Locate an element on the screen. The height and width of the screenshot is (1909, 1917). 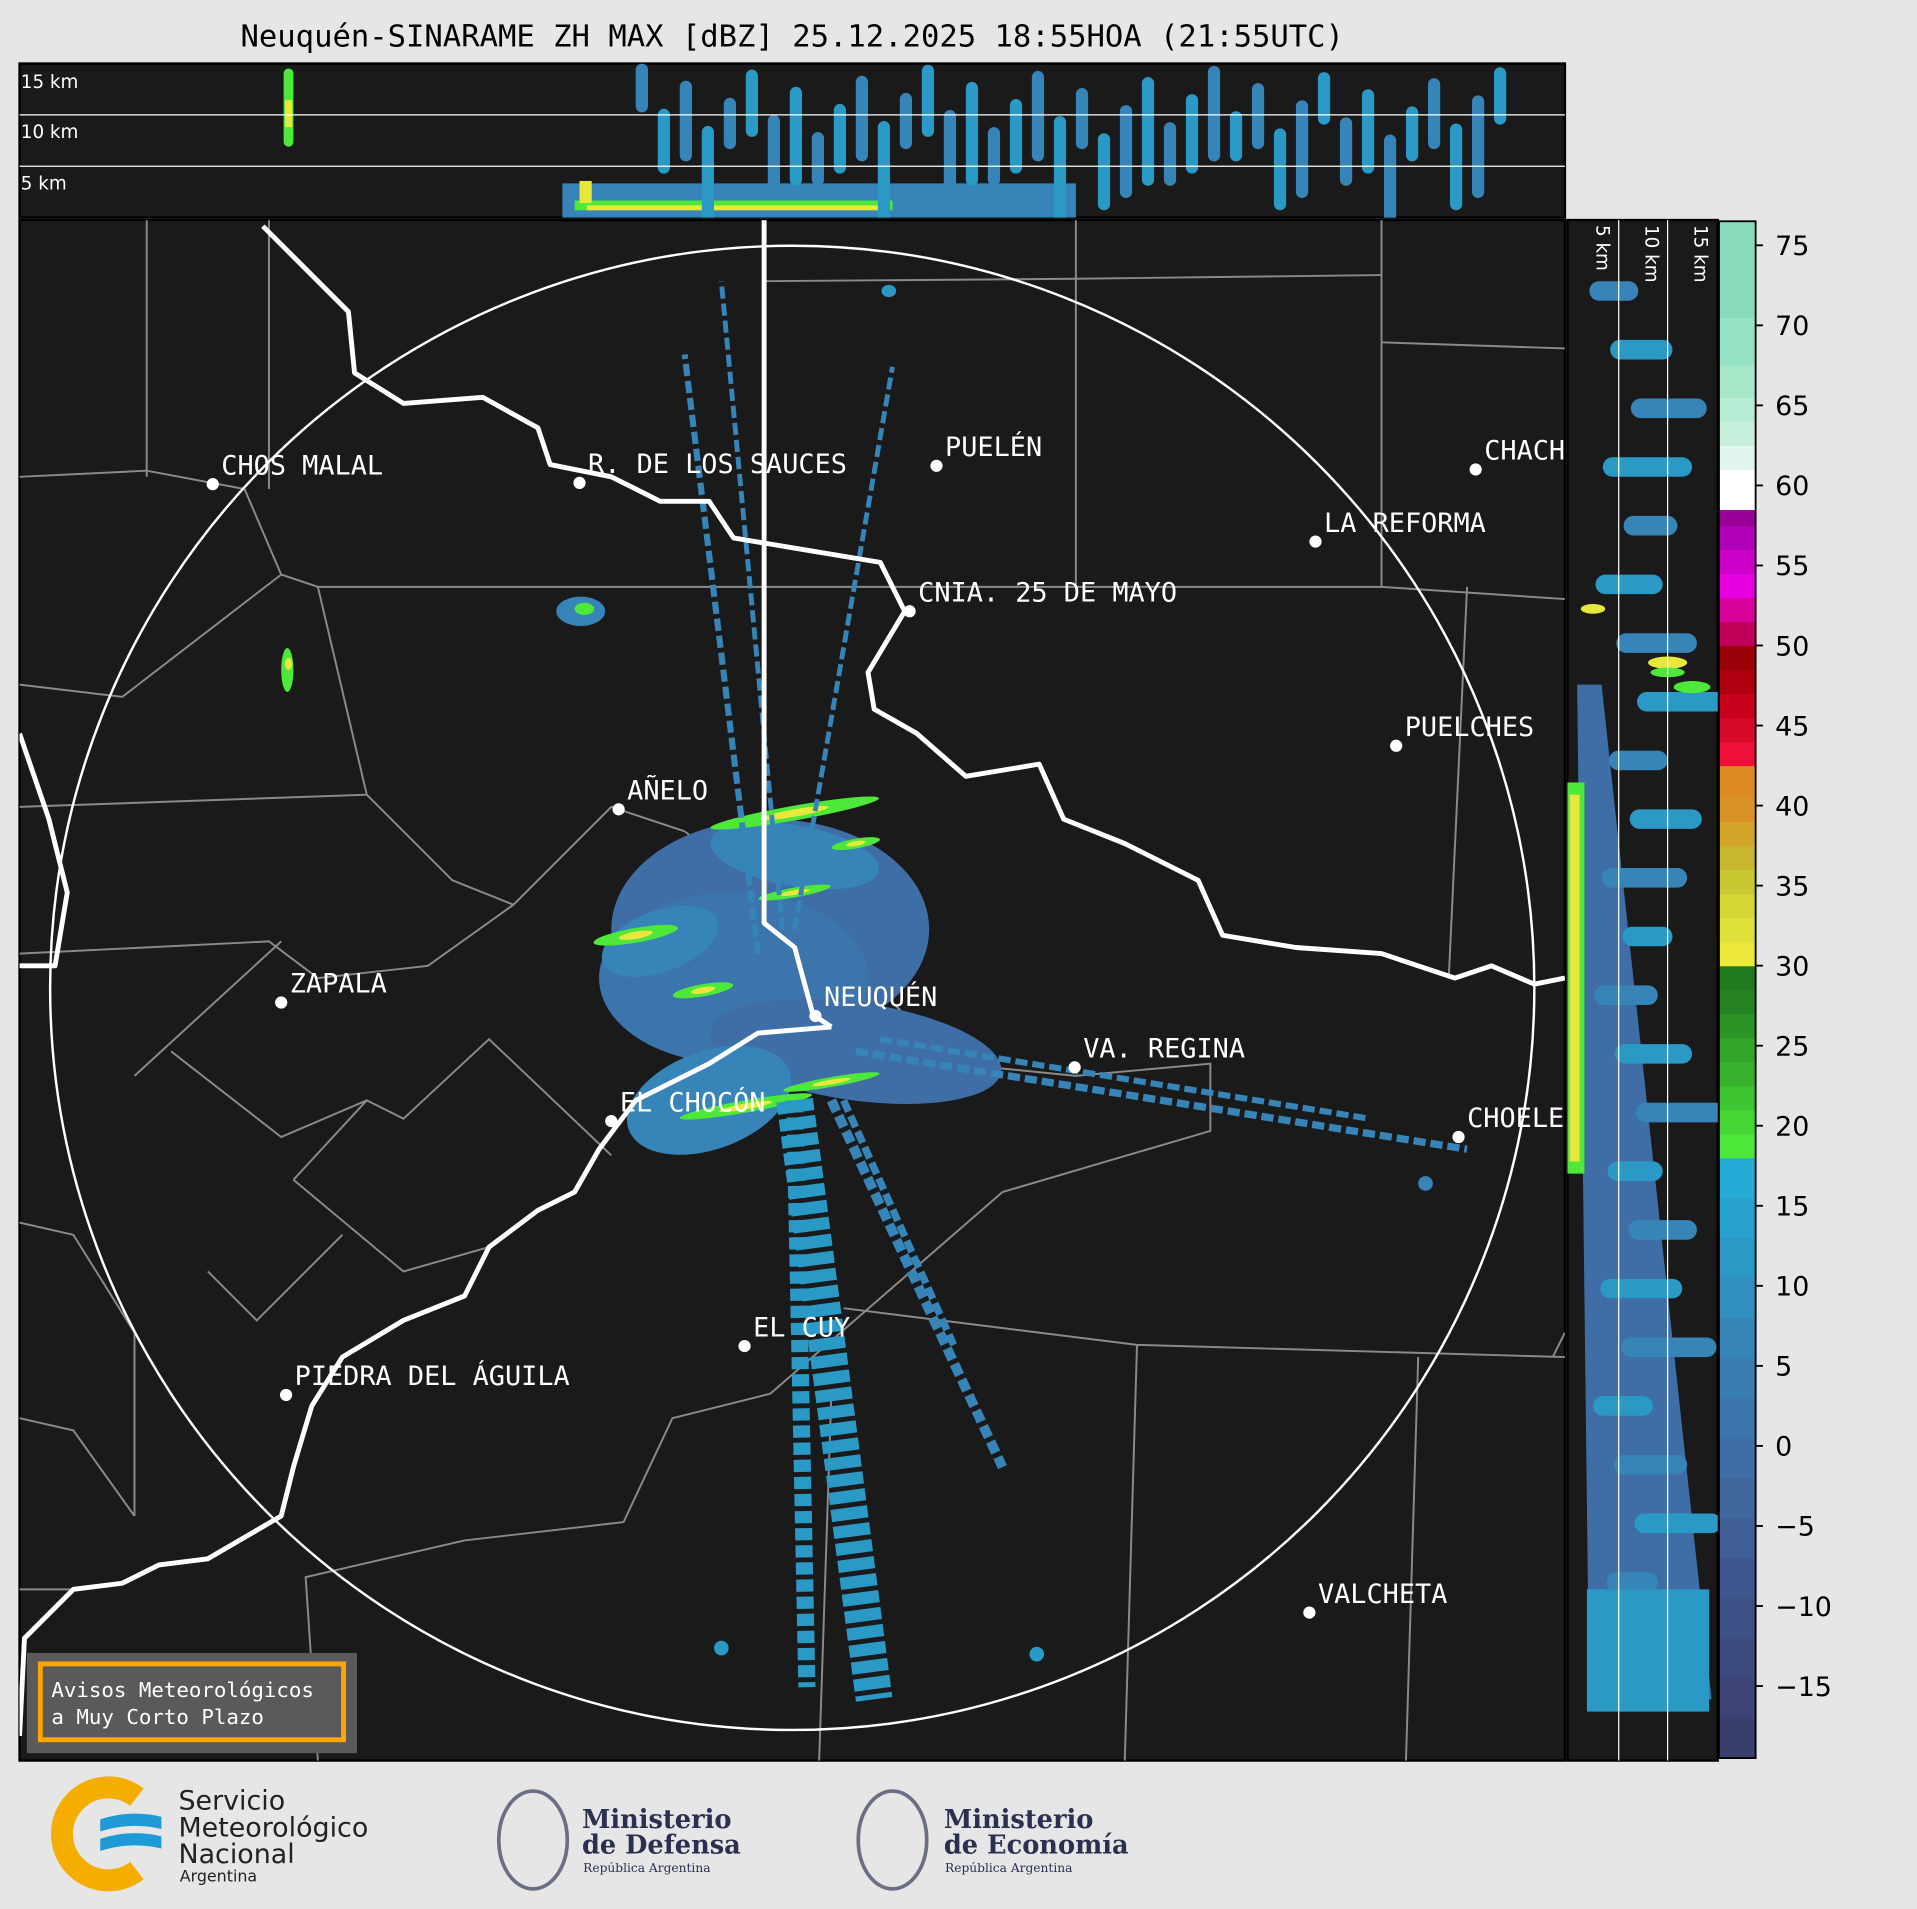
coat-of-arms-icon is located at coordinates (892, 1840).